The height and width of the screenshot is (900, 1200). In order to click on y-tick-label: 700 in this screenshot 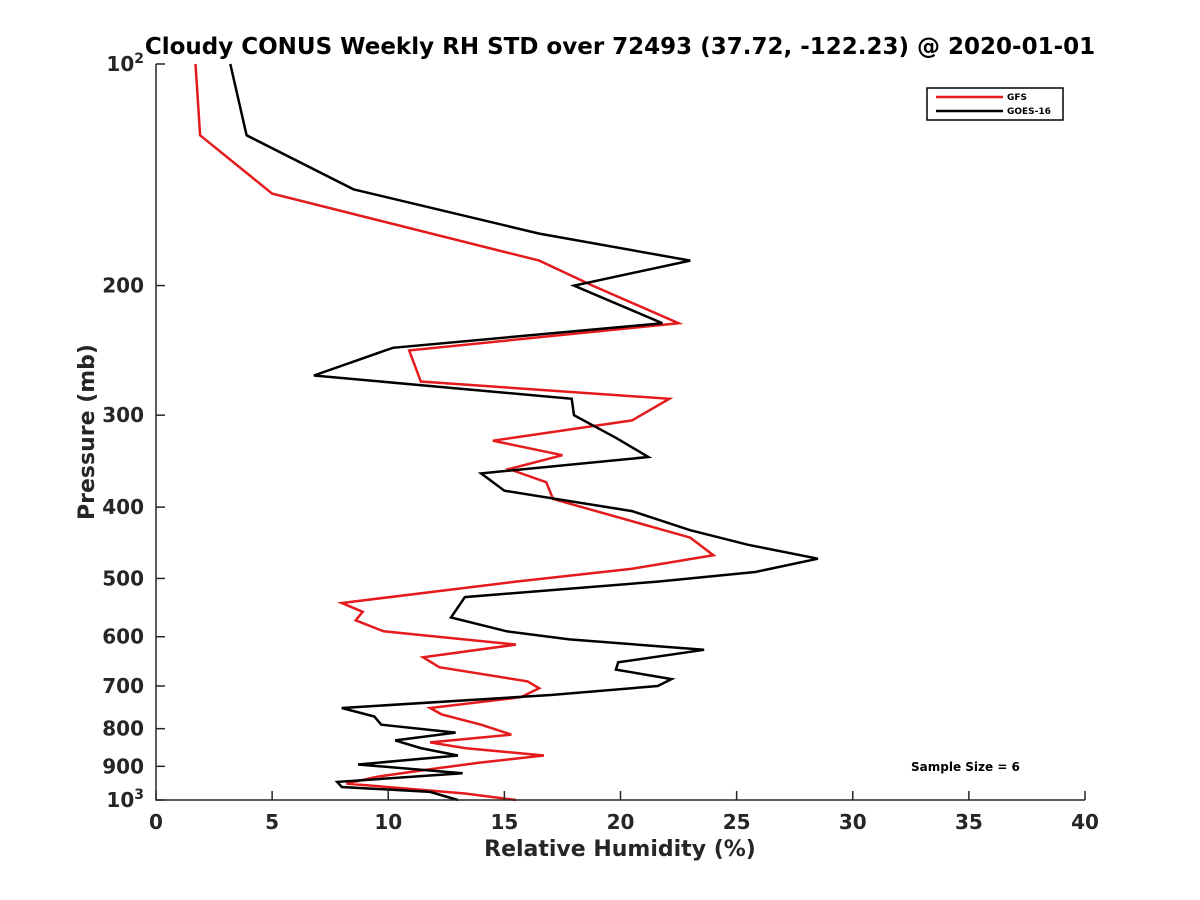, I will do `click(123, 686)`.